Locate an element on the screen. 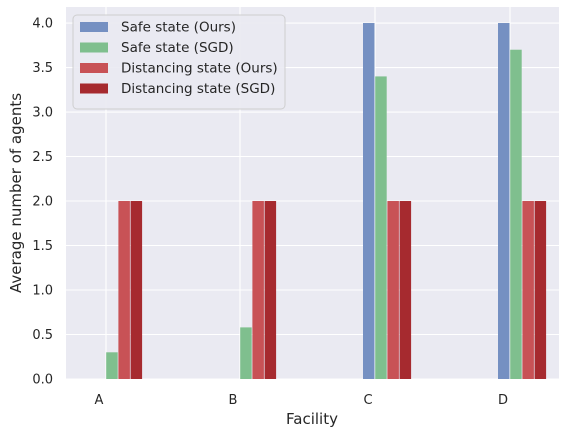 This screenshot has height=437, width=571. x-axis-label: Facility is located at coordinates (312, 419).